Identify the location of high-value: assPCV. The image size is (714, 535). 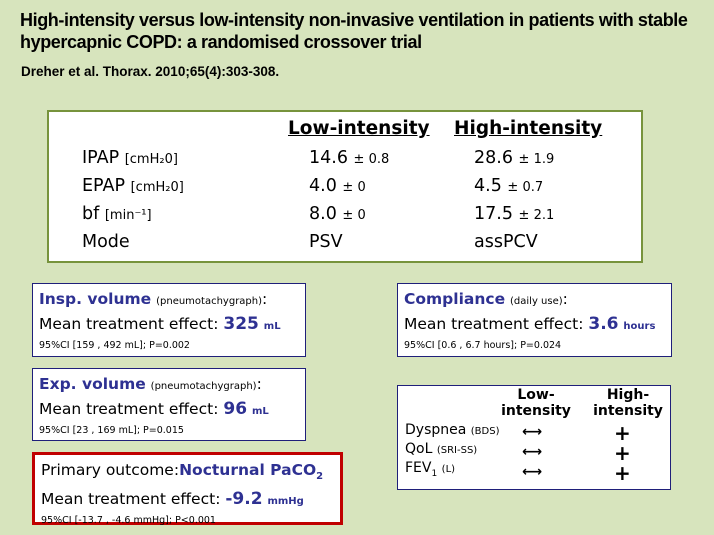
(506, 242).